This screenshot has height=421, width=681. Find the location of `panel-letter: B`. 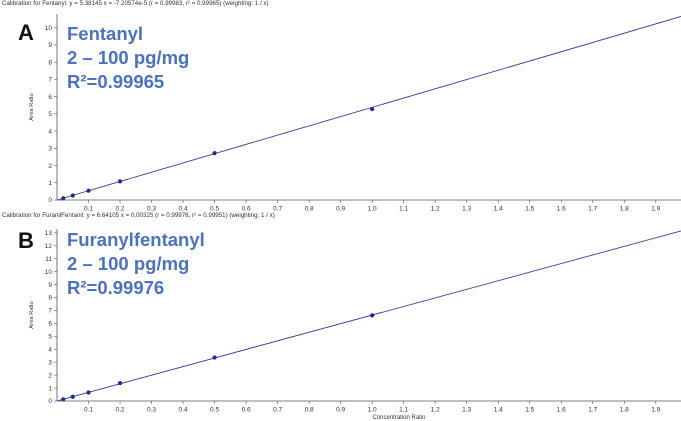

panel-letter: B is located at coordinates (26, 240).